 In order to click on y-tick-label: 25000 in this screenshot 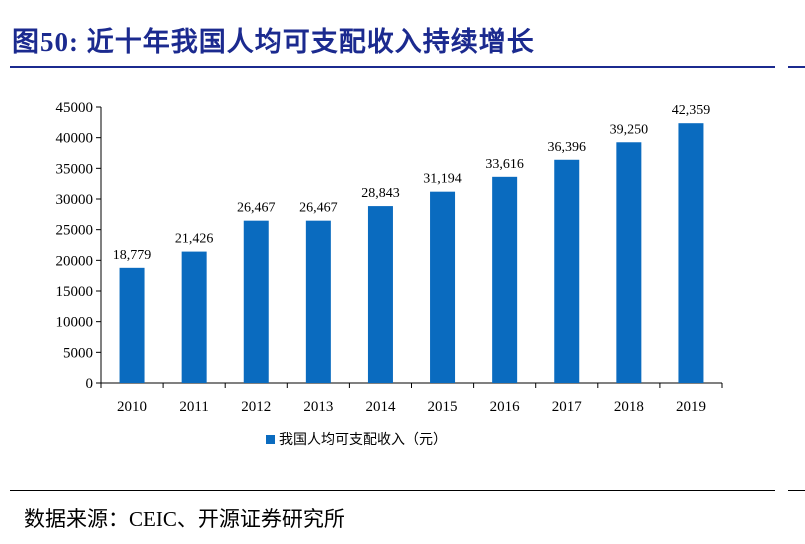, I will do `click(75, 231)`.